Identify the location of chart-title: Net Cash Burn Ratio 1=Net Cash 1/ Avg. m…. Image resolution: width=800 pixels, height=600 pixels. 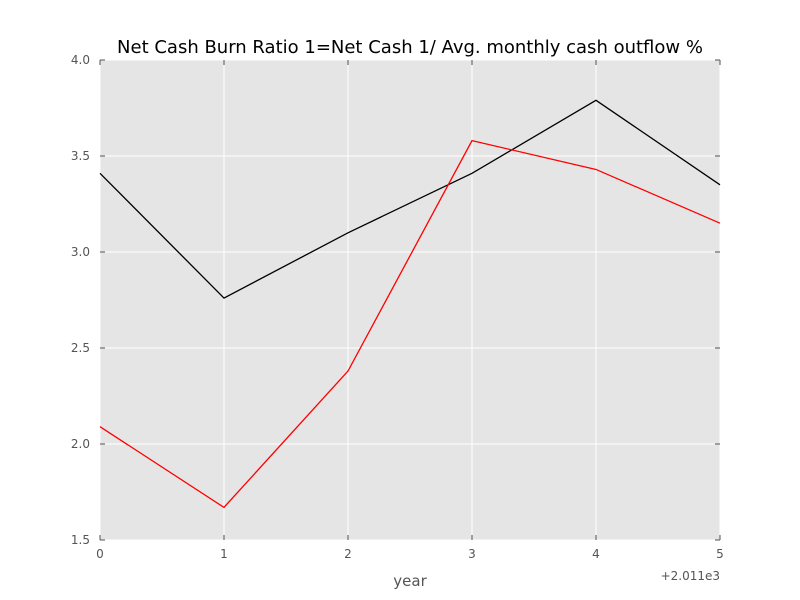
(410, 47).